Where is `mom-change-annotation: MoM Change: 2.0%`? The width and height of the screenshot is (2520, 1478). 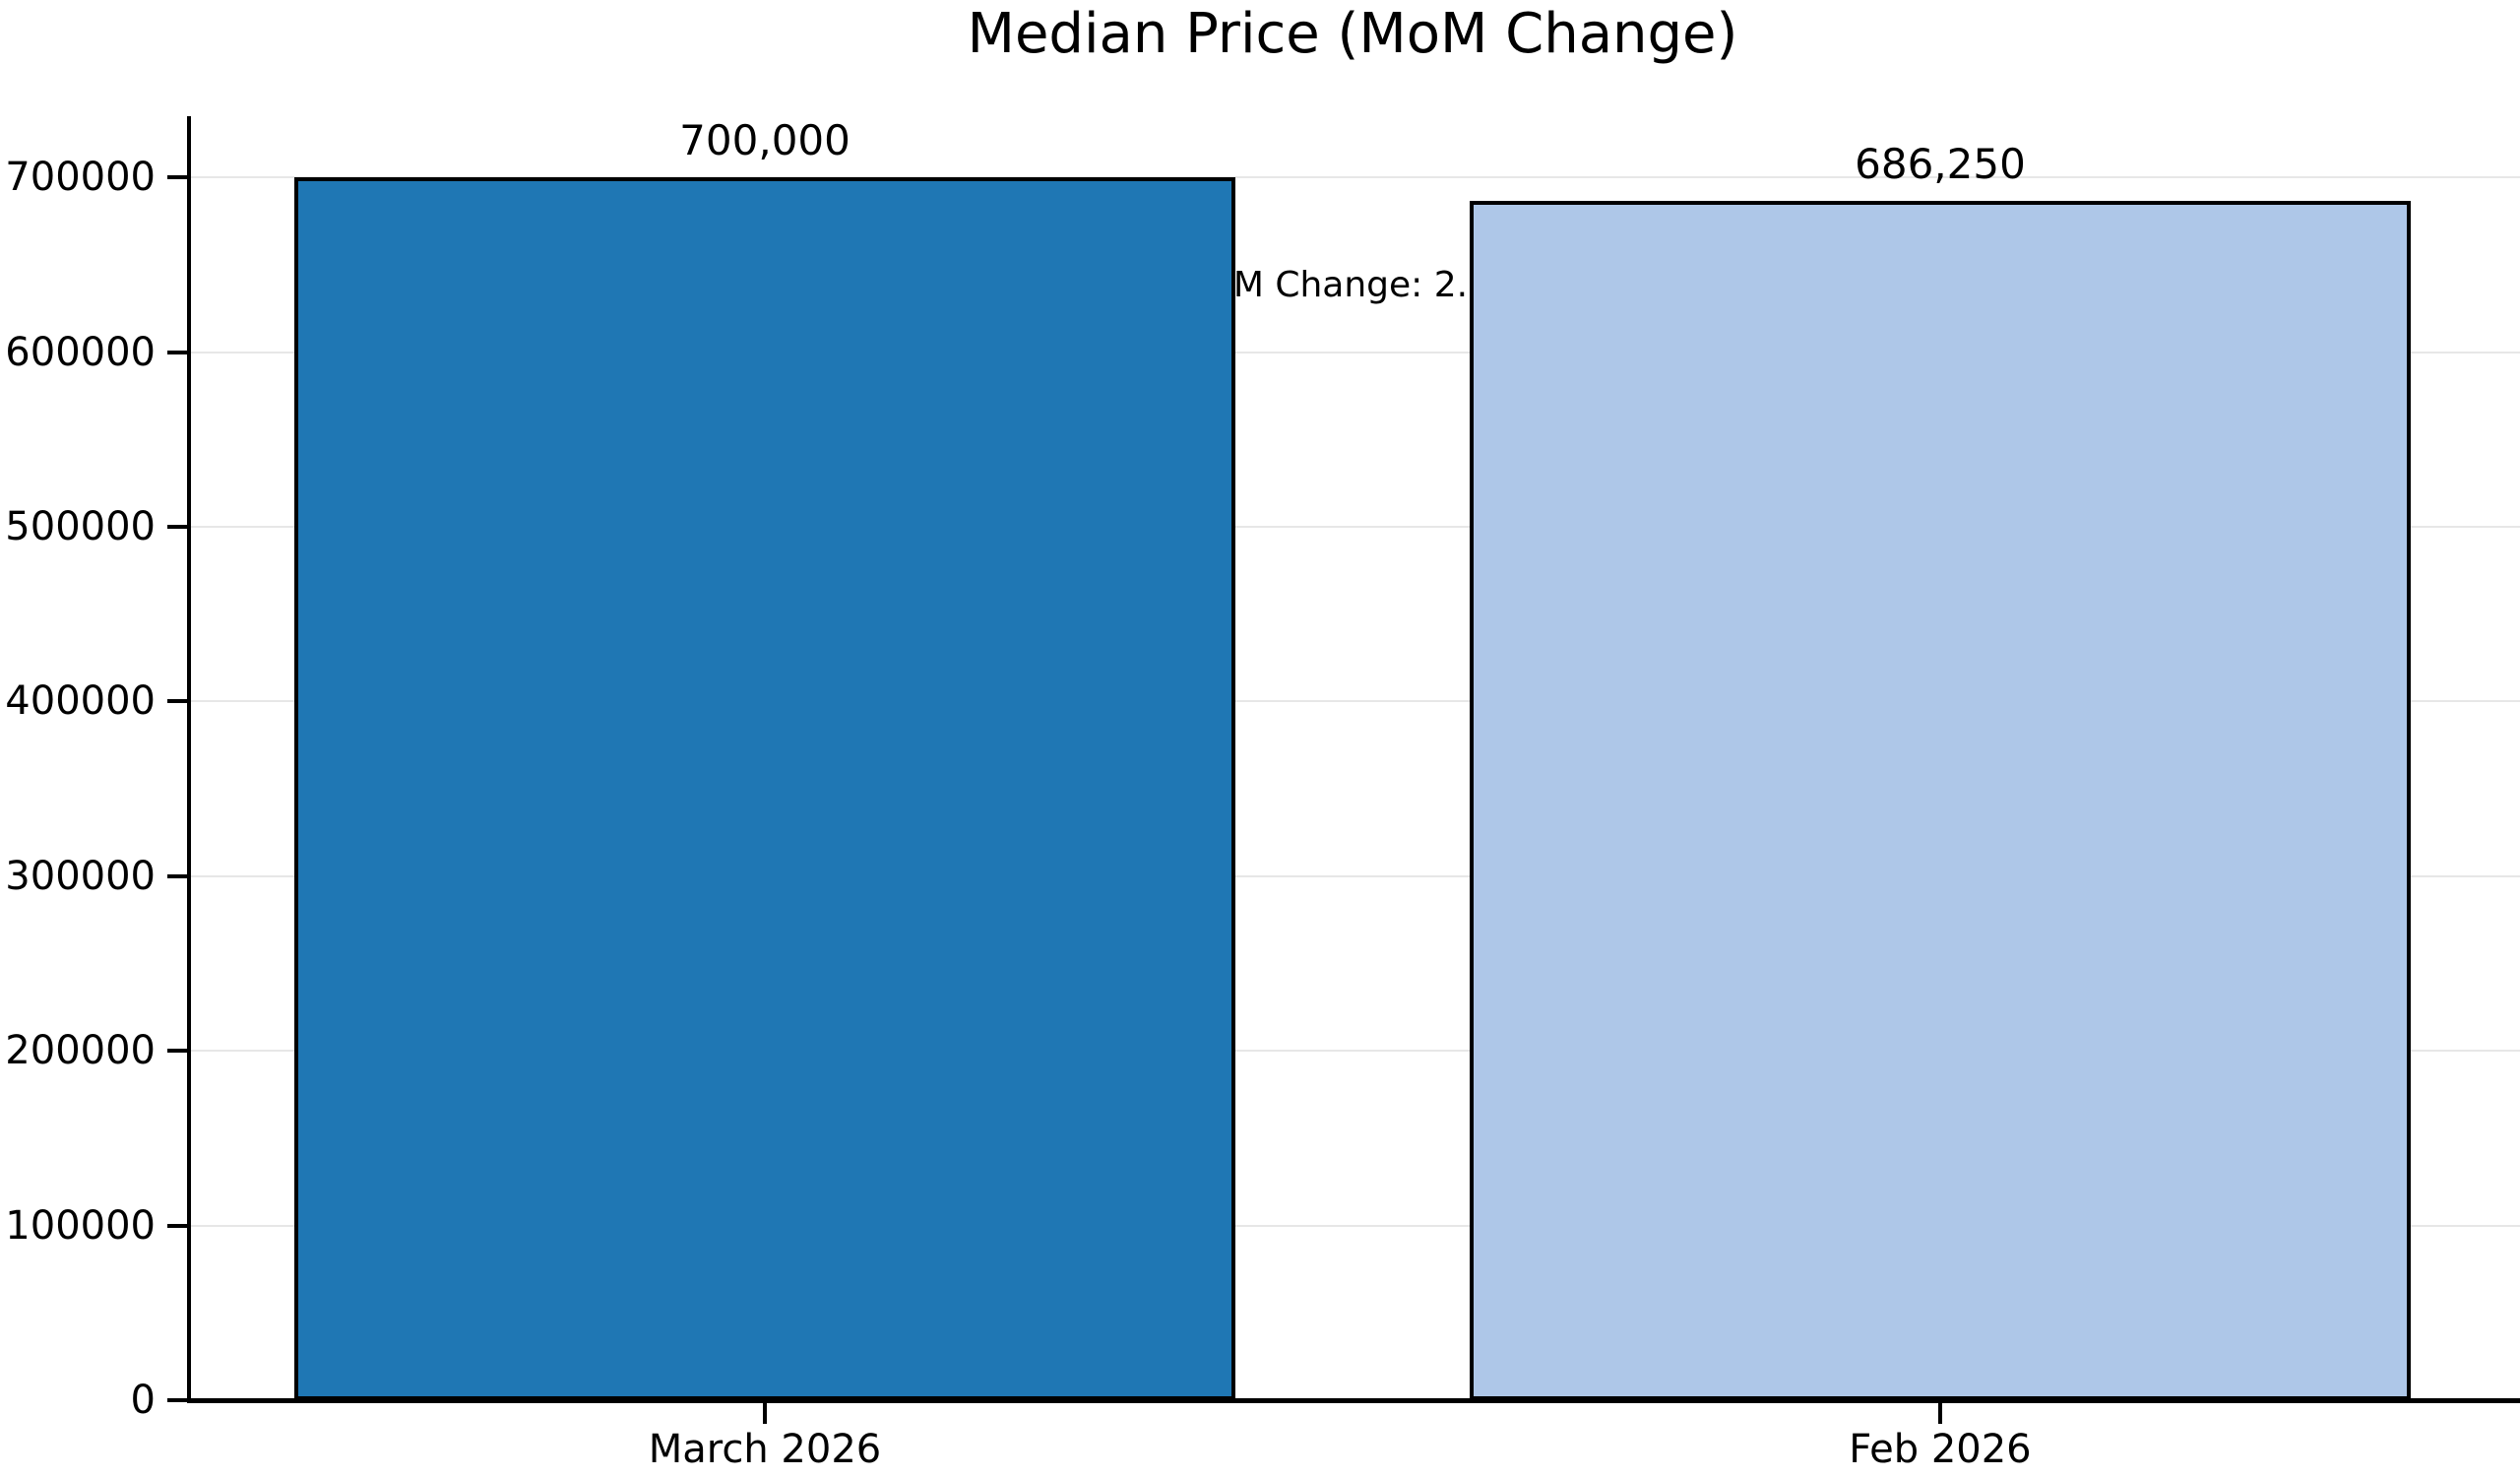
mom-change-annotation: MoM Change: 2.0% is located at coordinates (1352, 285).